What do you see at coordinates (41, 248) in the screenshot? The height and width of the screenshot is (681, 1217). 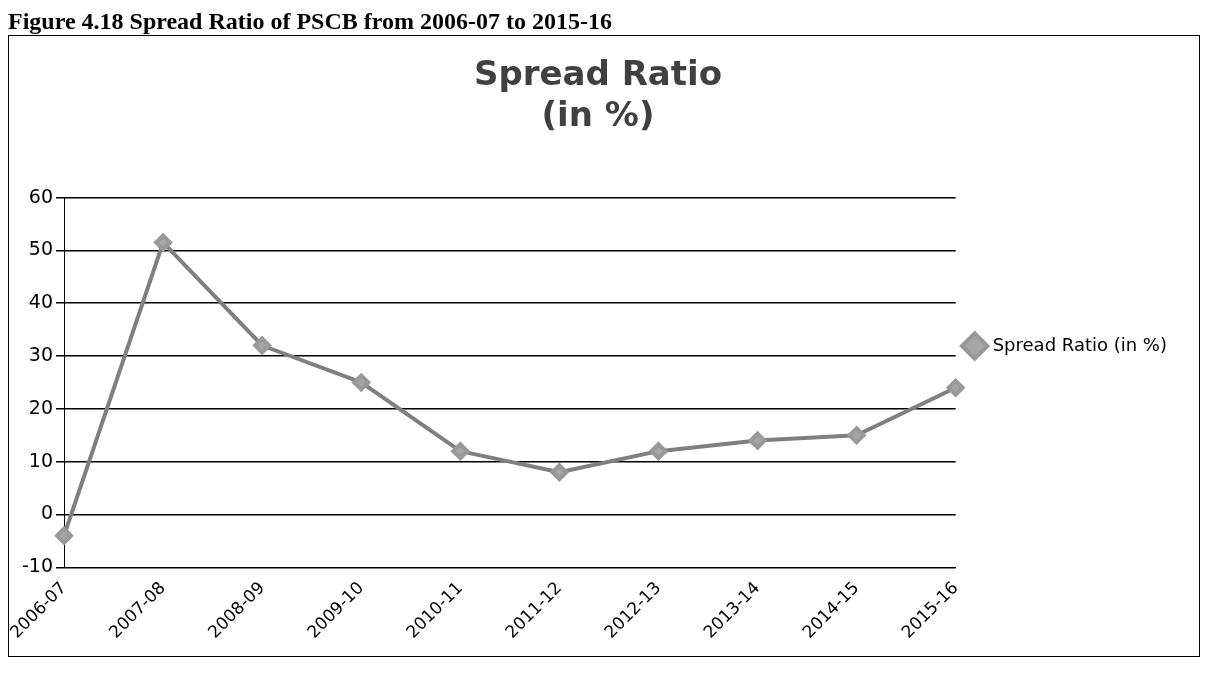 I see `y-tick-label: 50` at bounding box center [41, 248].